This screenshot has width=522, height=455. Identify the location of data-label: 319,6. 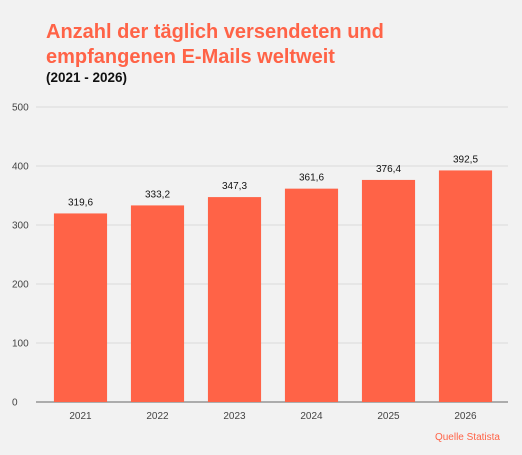
(80, 202).